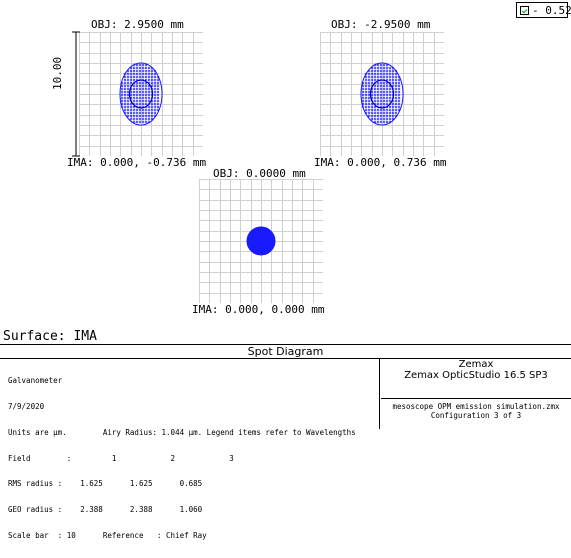  I want to click on scale-bar-label: 10.00, so click(57, 73).